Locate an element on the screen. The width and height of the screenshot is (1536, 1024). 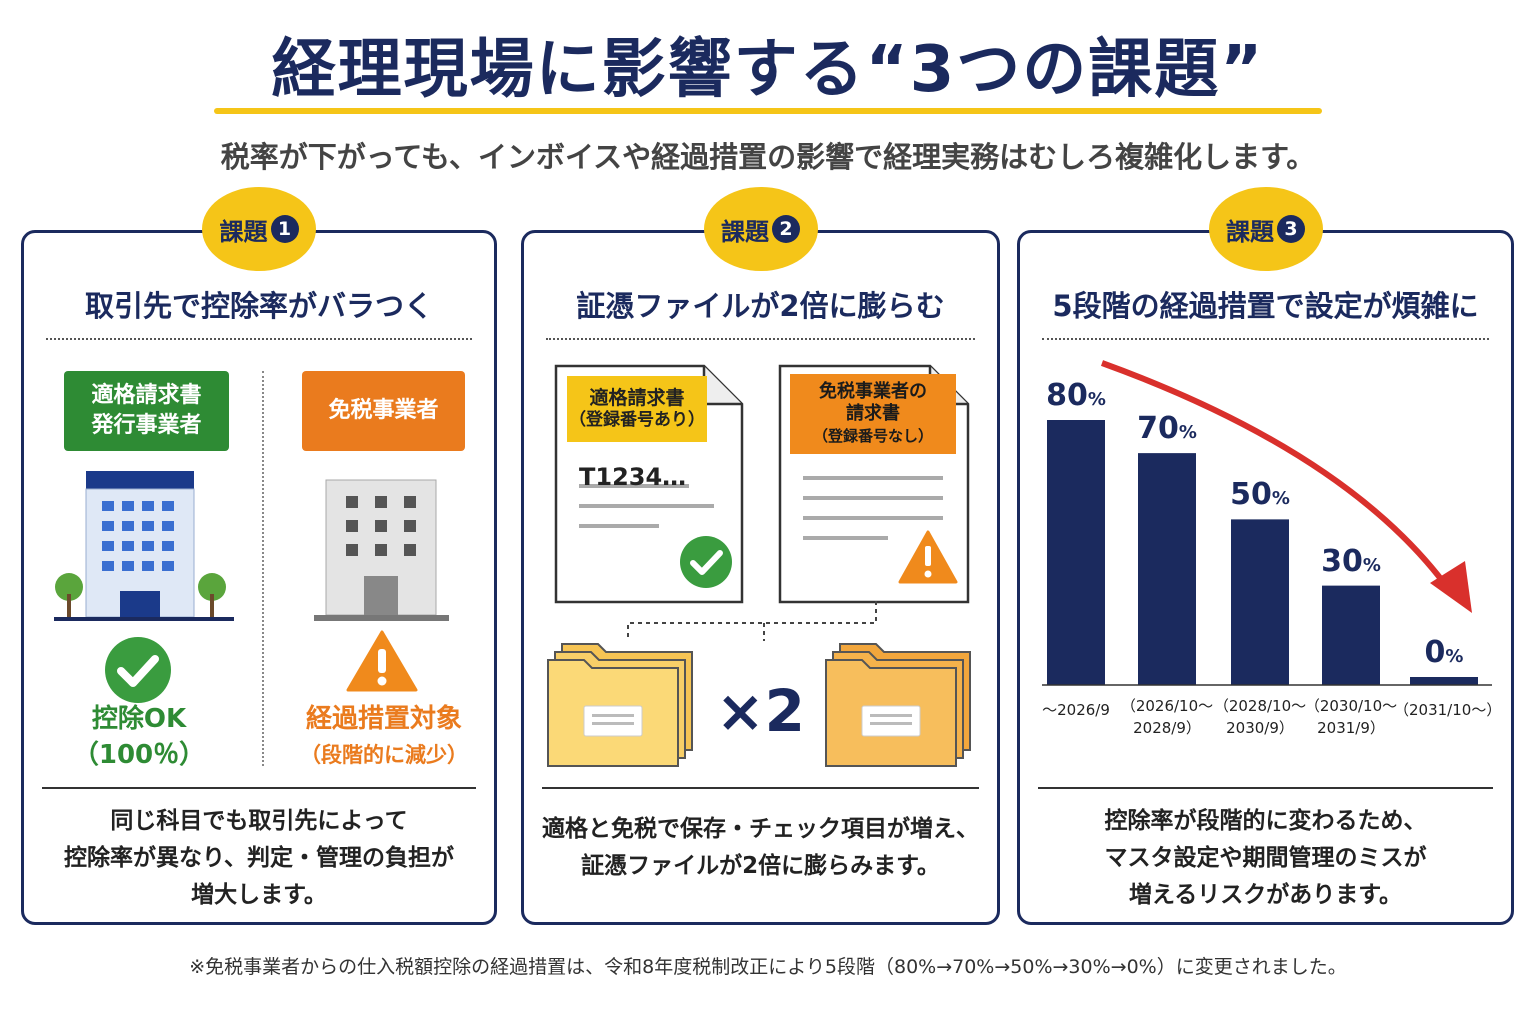
x-tick-label: （2030/10～ 2031/9） is located at coordinates (1351, 717).